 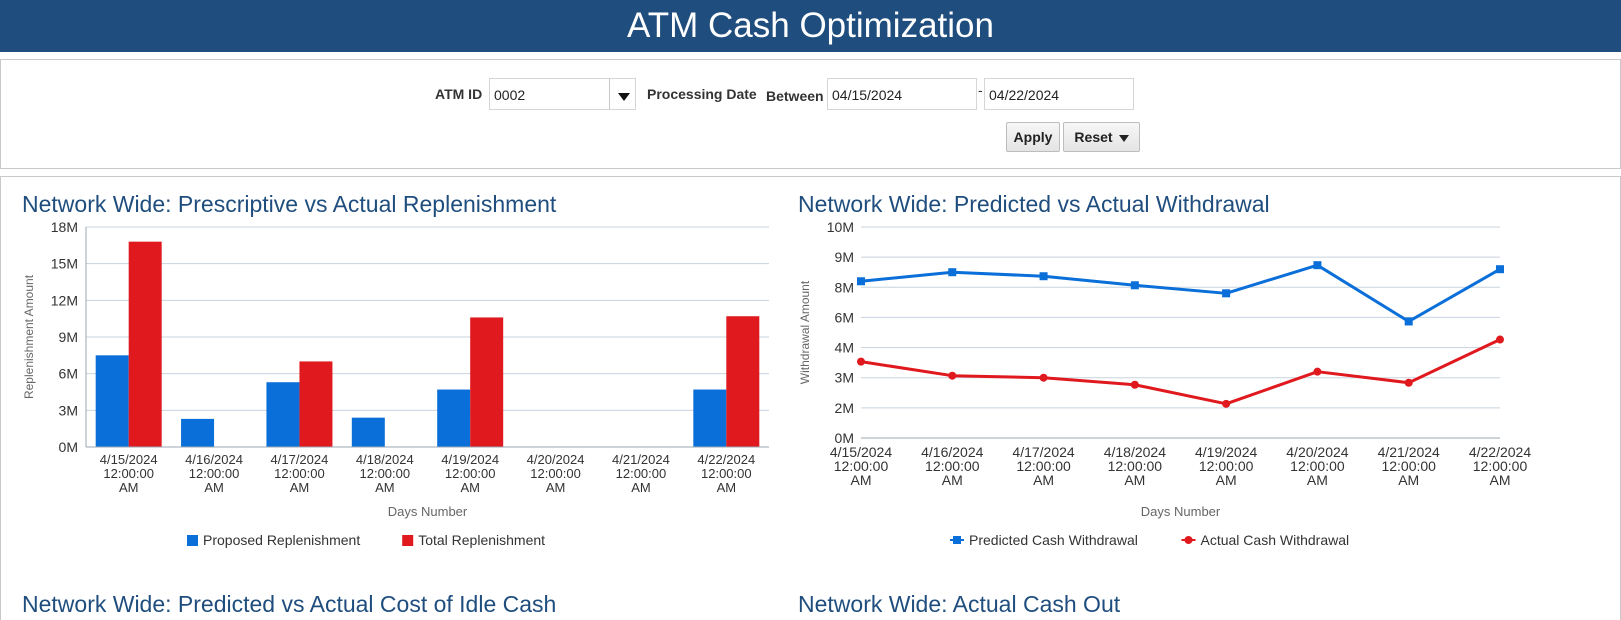 What do you see at coordinates (840, 227) in the screenshot?
I see `y-tick-label: 10M` at bounding box center [840, 227].